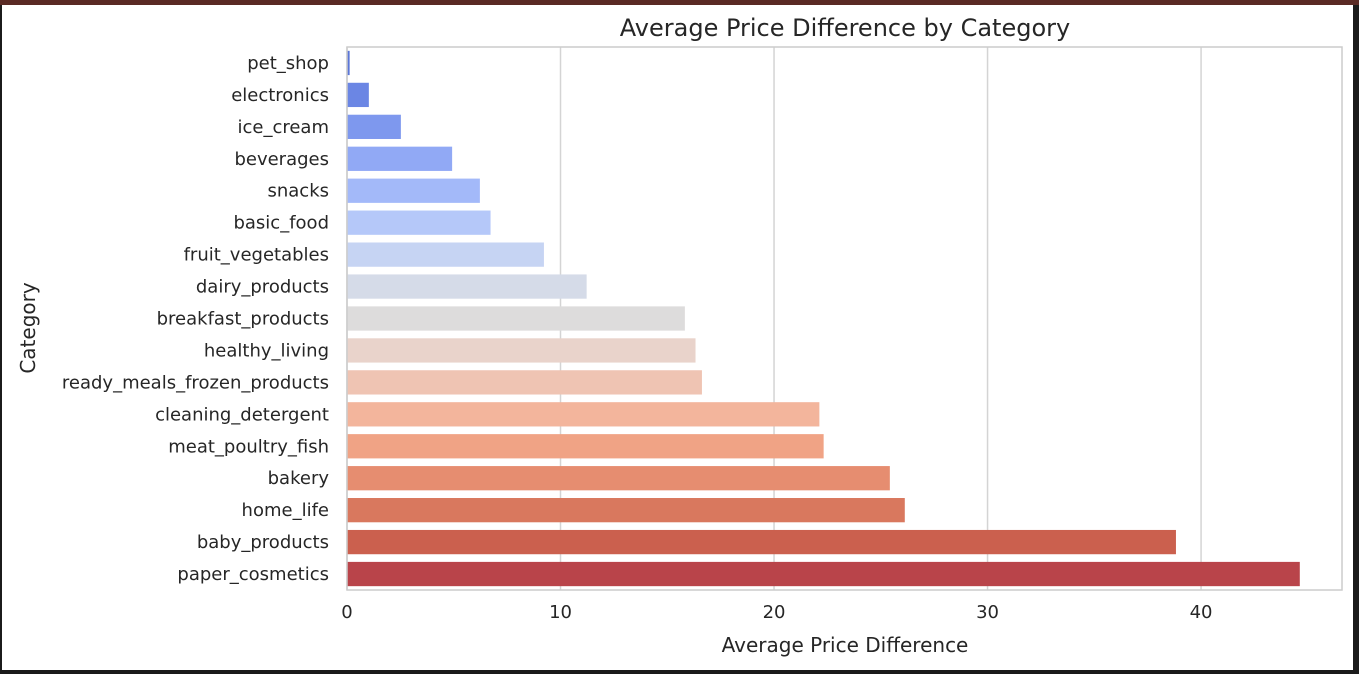  What do you see at coordinates (288, 63) in the screenshot?
I see `y-tick-label: pet_shop` at bounding box center [288, 63].